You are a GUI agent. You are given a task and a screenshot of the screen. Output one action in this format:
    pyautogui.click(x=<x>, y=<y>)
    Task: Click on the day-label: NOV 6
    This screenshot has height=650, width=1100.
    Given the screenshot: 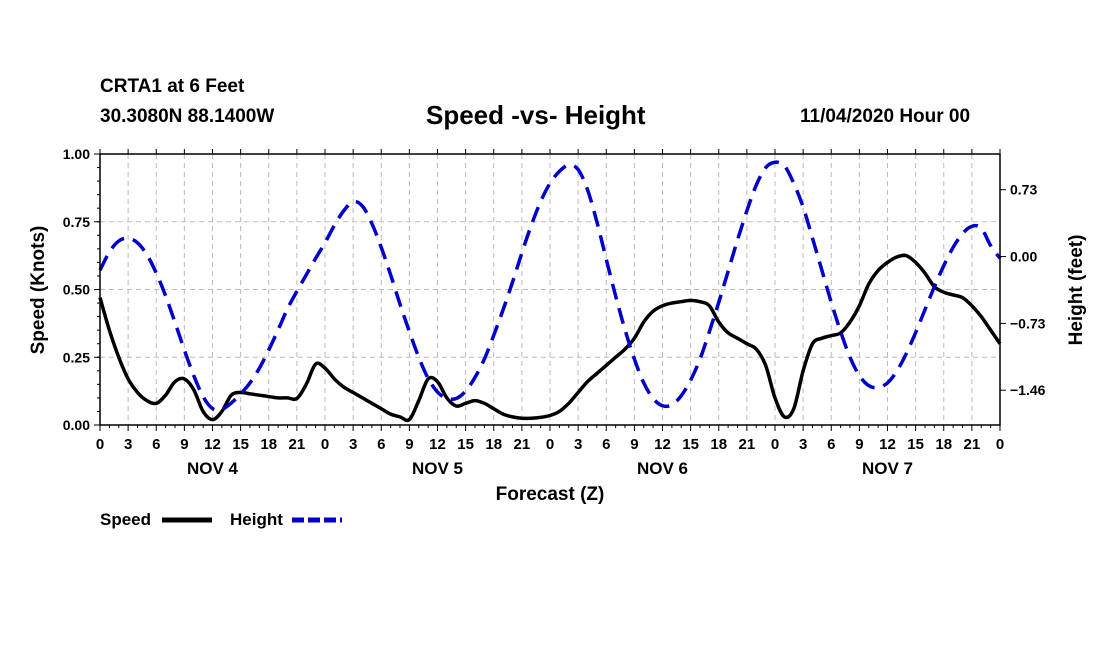 What is the action you would take?
    pyautogui.click(x=662, y=468)
    